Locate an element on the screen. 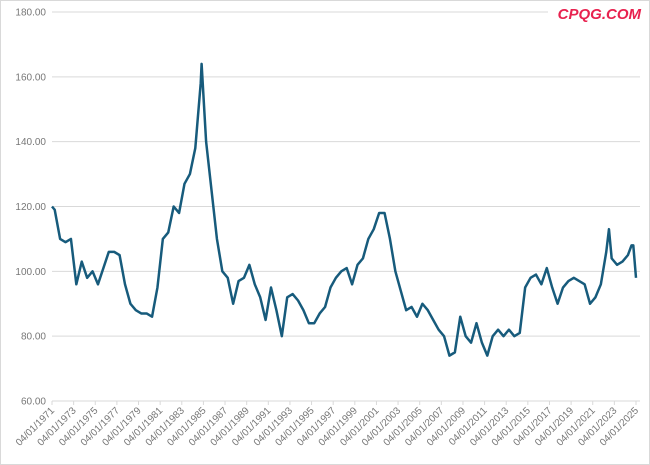  y-tick-label: 80.00 is located at coordinates (33, 337).